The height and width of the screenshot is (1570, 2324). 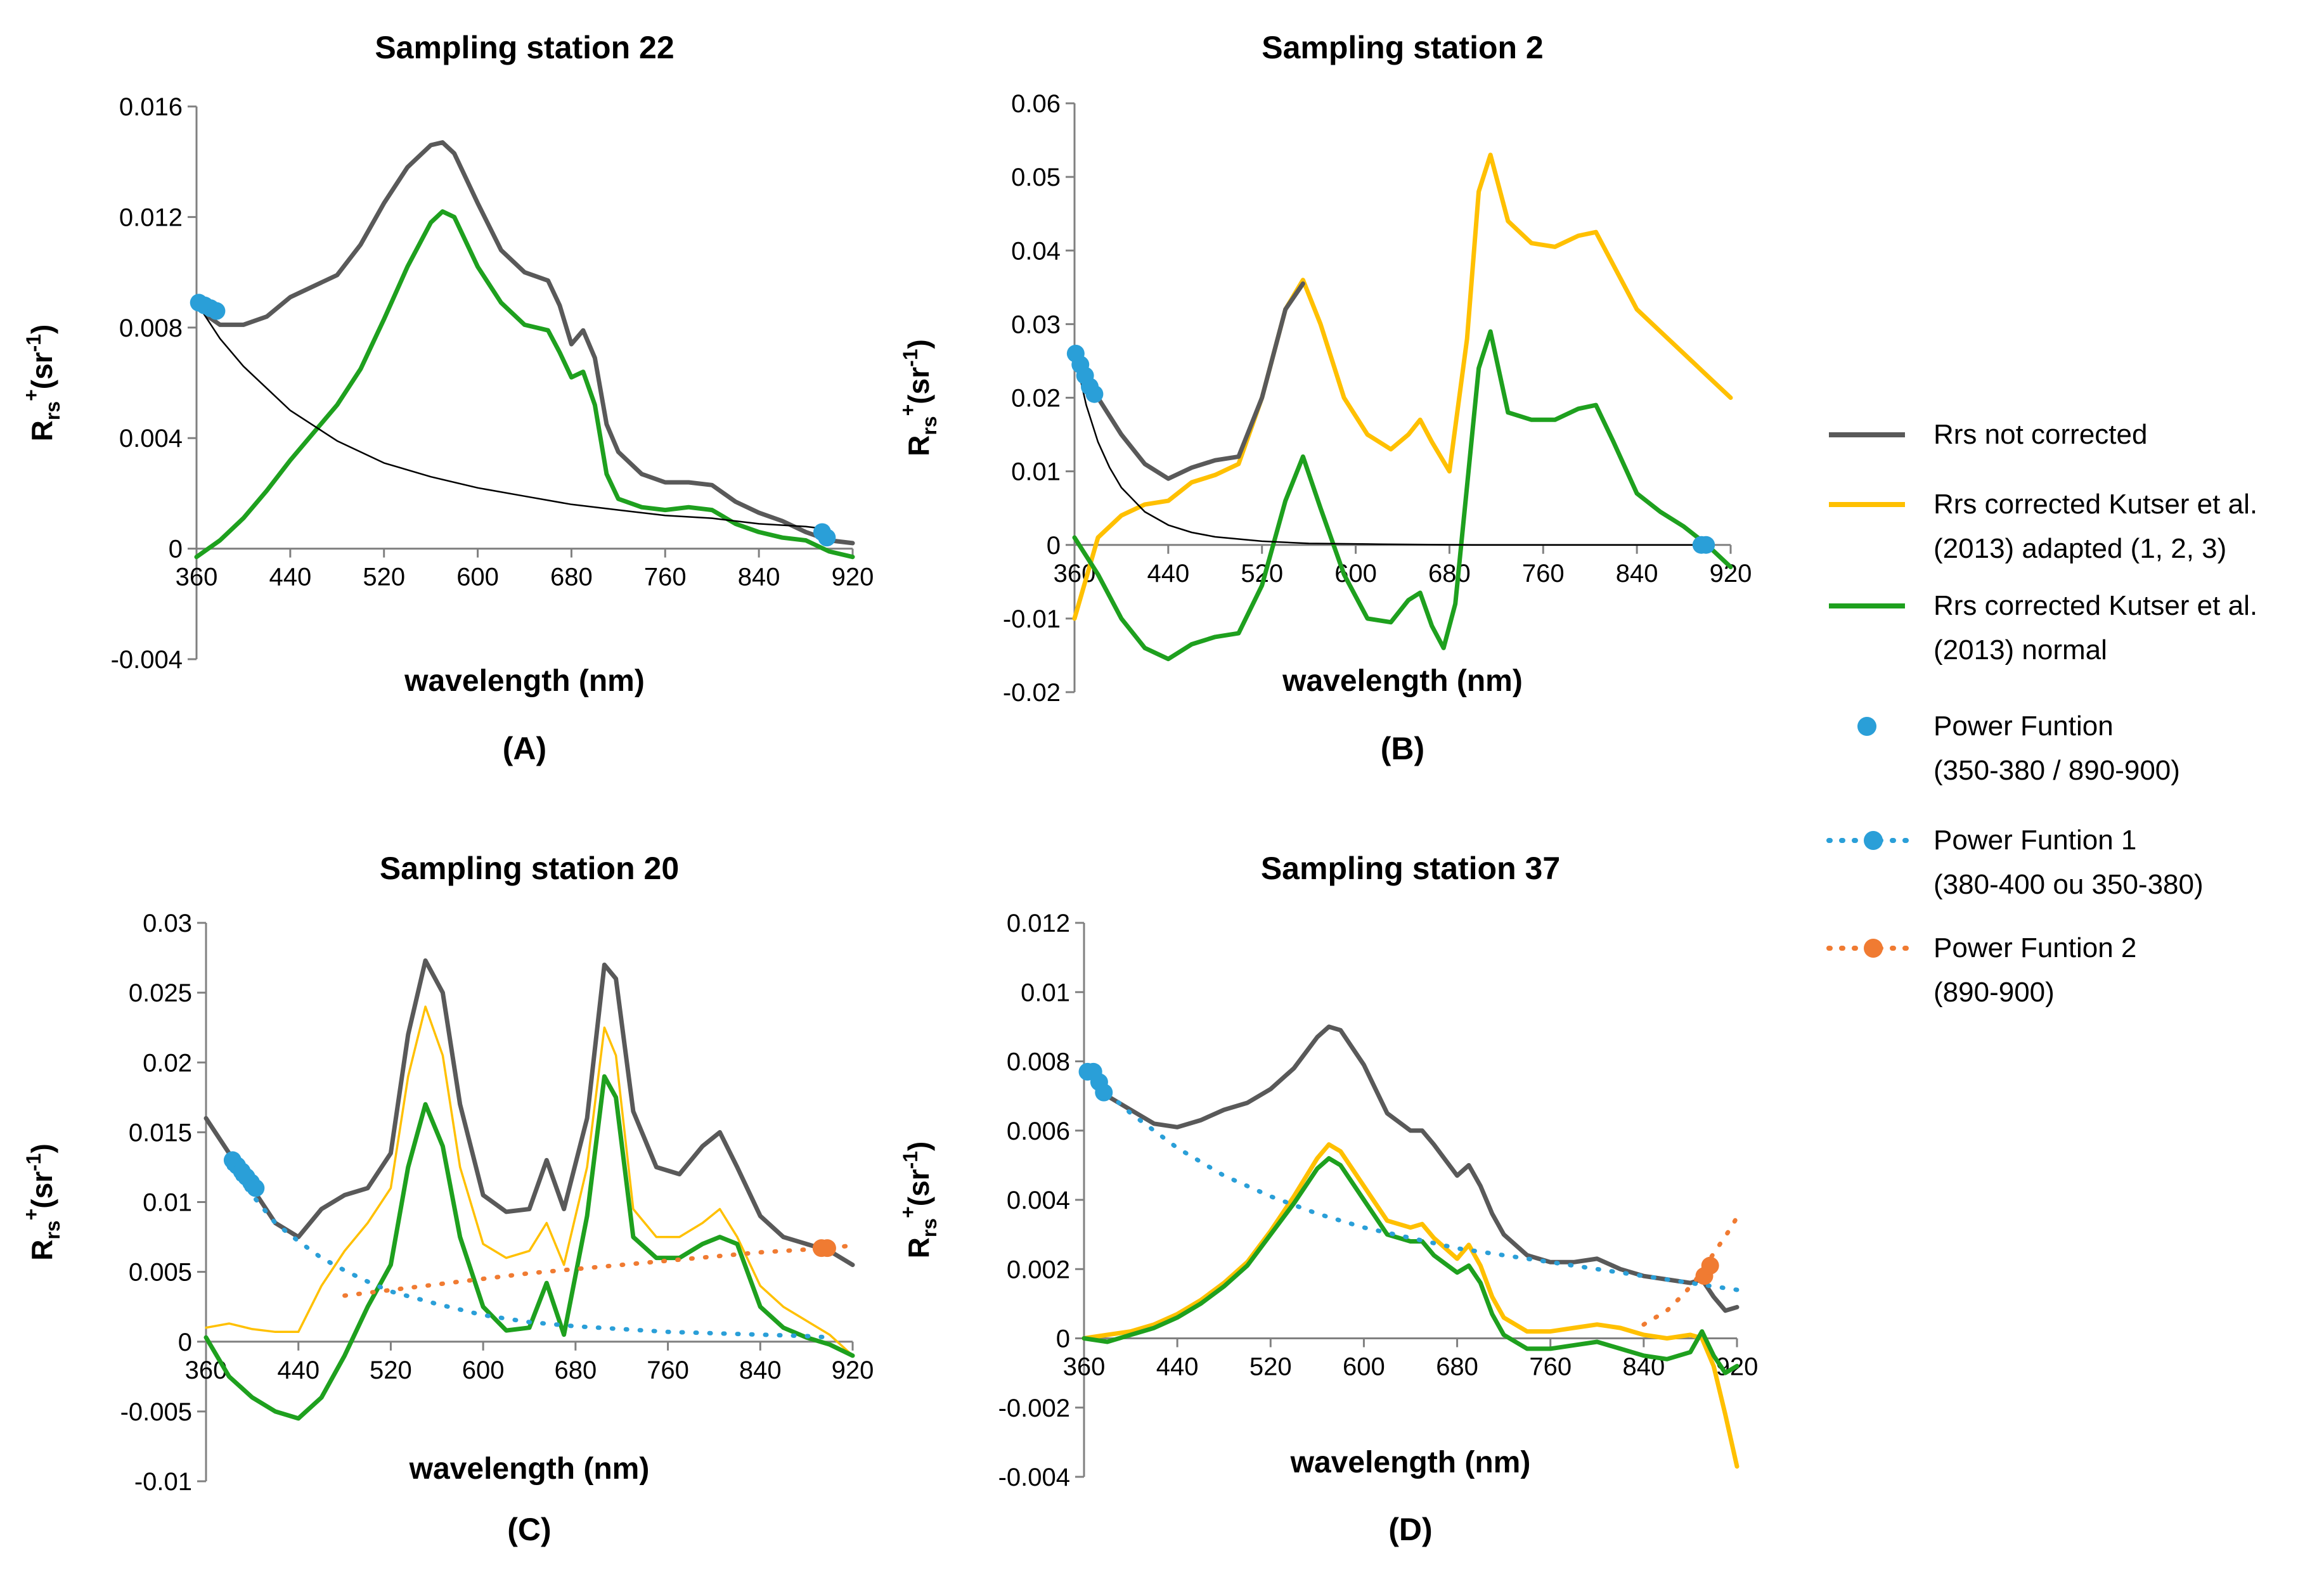 What do you see at coordinates (1039, 1131) in the screenshot?
I see `y-tick-label: 0.006` at bounding box center [1039, 1131].